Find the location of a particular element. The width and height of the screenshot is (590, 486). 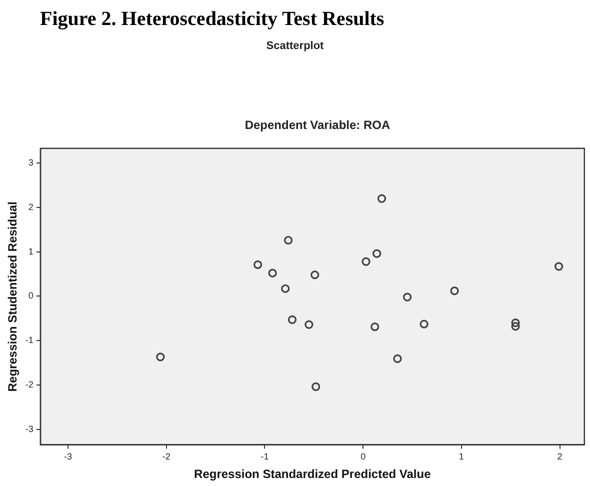

text: Dependent Variable: ROA is located at coordinates (318, 125).